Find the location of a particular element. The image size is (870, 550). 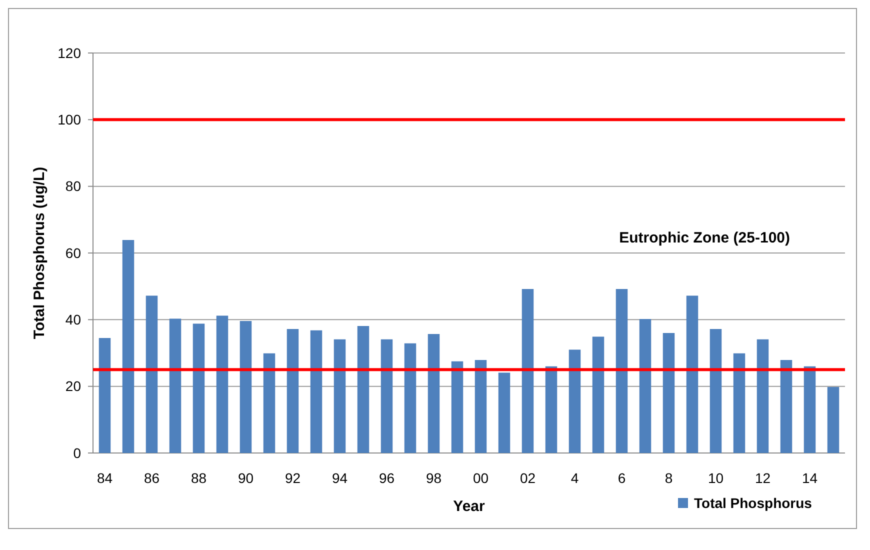

x-tick-label: 8 is located at coordinates (668, 478).